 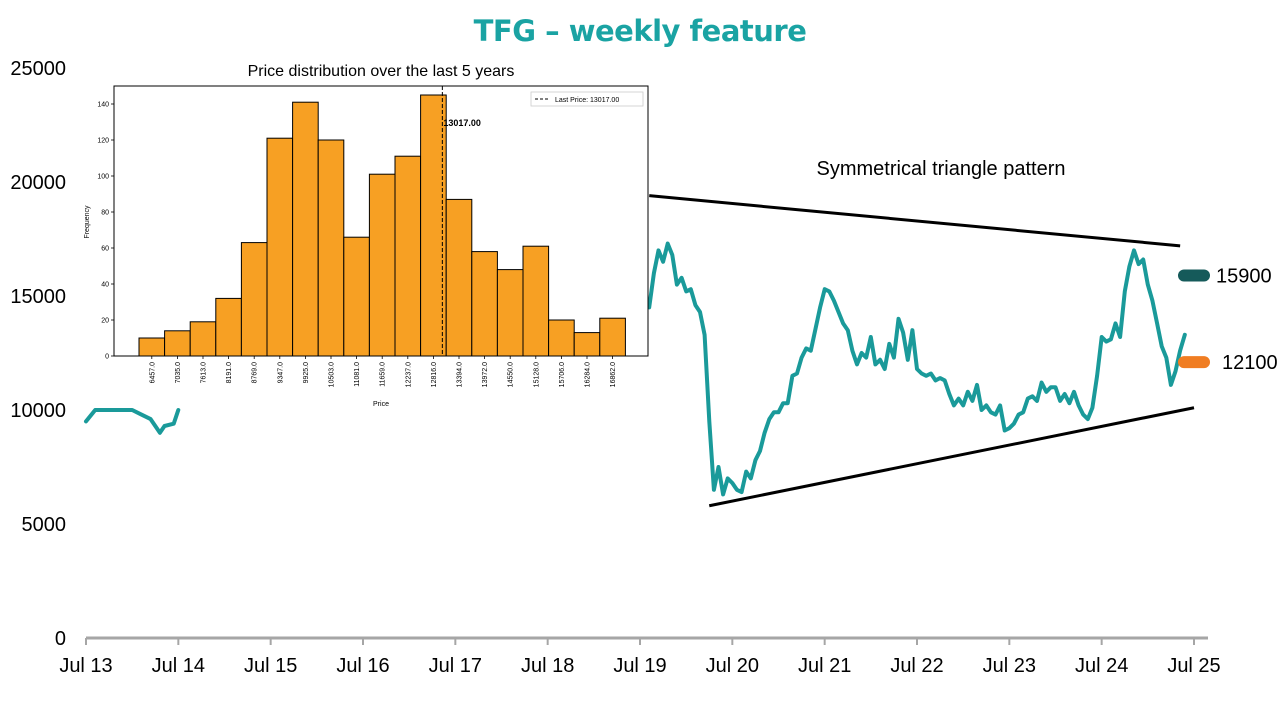 What do you see at coordinates (381, 404) in the screenshot?
I see `histogram-x-label: Price` at bounding box center [381, 404].